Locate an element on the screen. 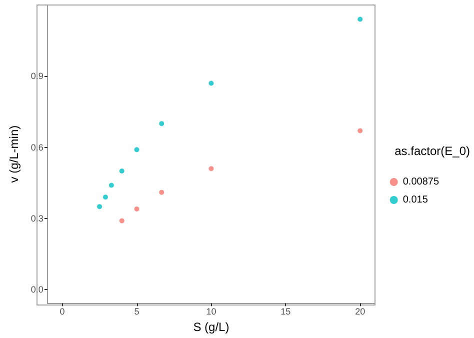  x-tick-label: 5 is located at coordinates (137, 311).